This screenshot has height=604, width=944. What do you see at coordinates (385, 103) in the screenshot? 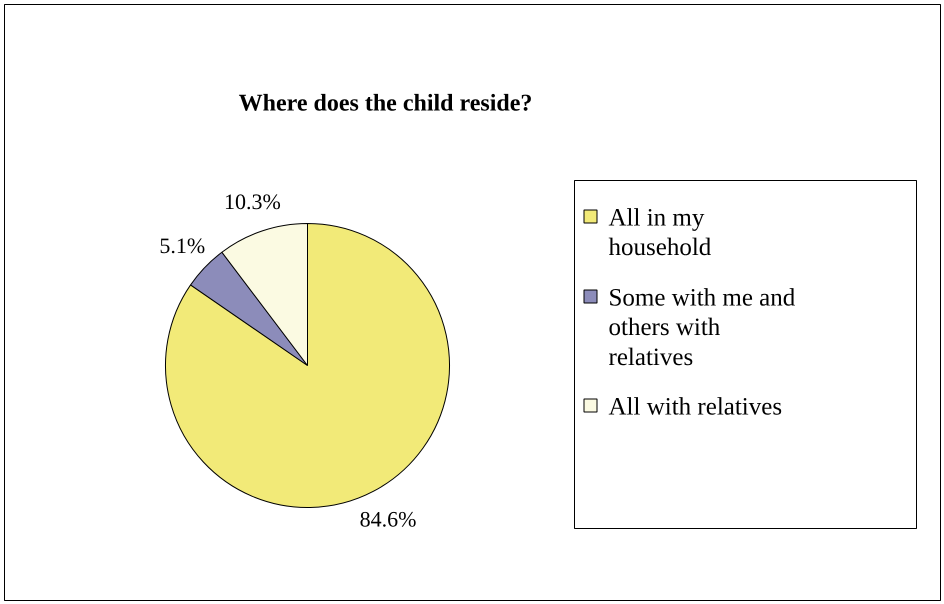
I see `chart-title: Where does the child reside?` at bounding box center [385, 103].